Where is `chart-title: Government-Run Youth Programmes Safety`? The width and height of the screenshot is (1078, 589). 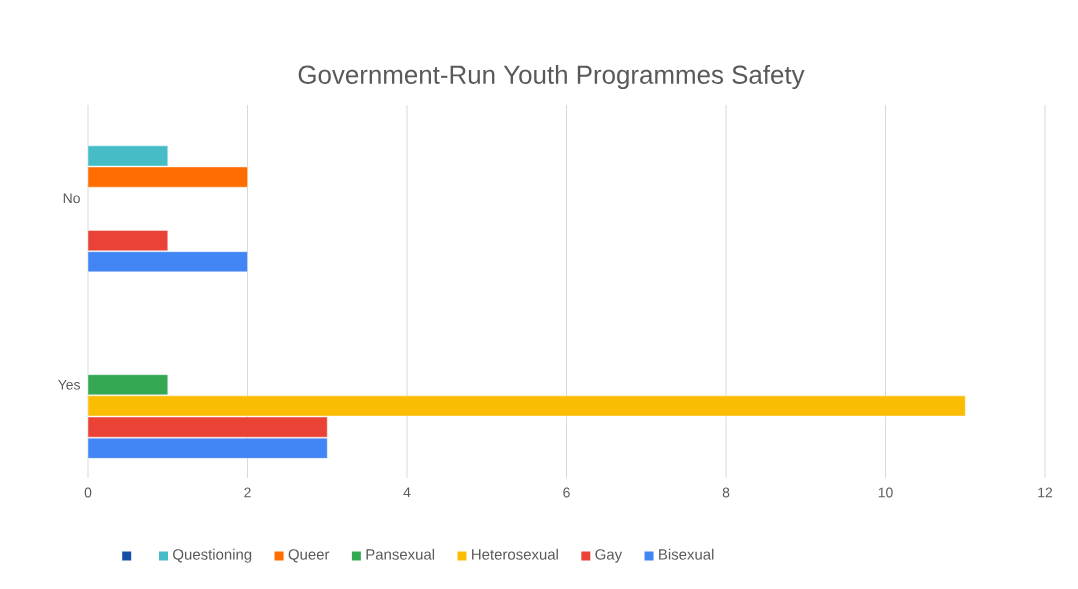 chart-title: Government-Run Youth Programmes Safety is located at coordinates (551, 77).